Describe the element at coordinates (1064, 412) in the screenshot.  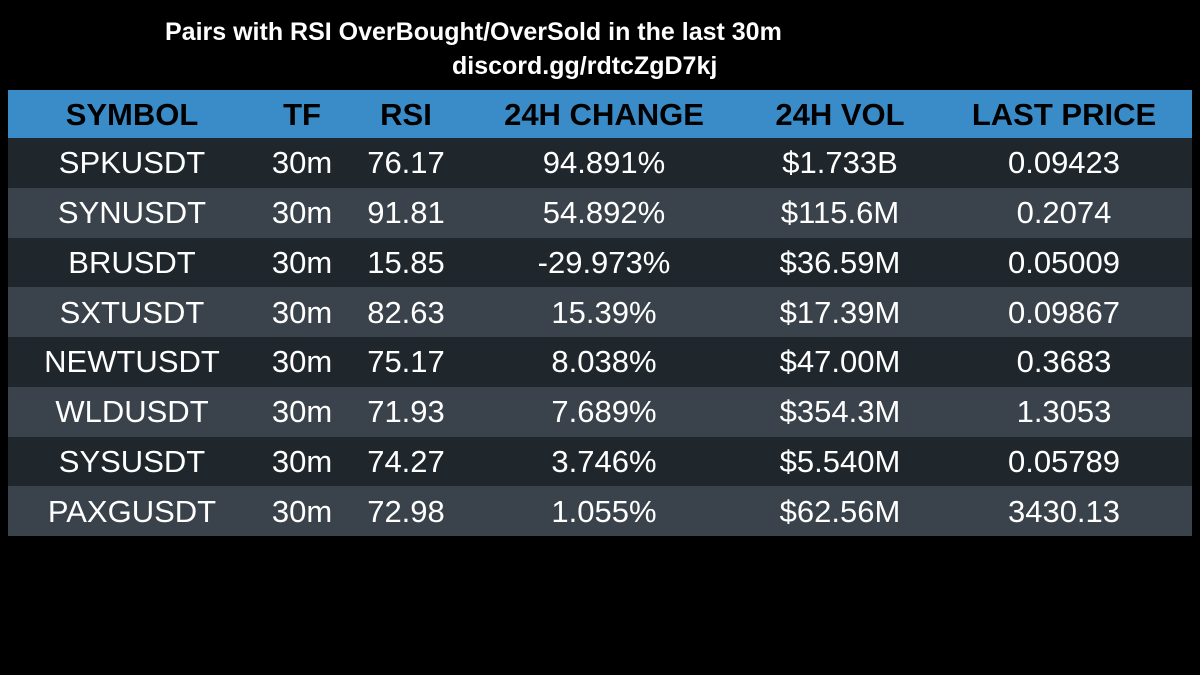
I see `cell-last-price: 1.3053` at that location.